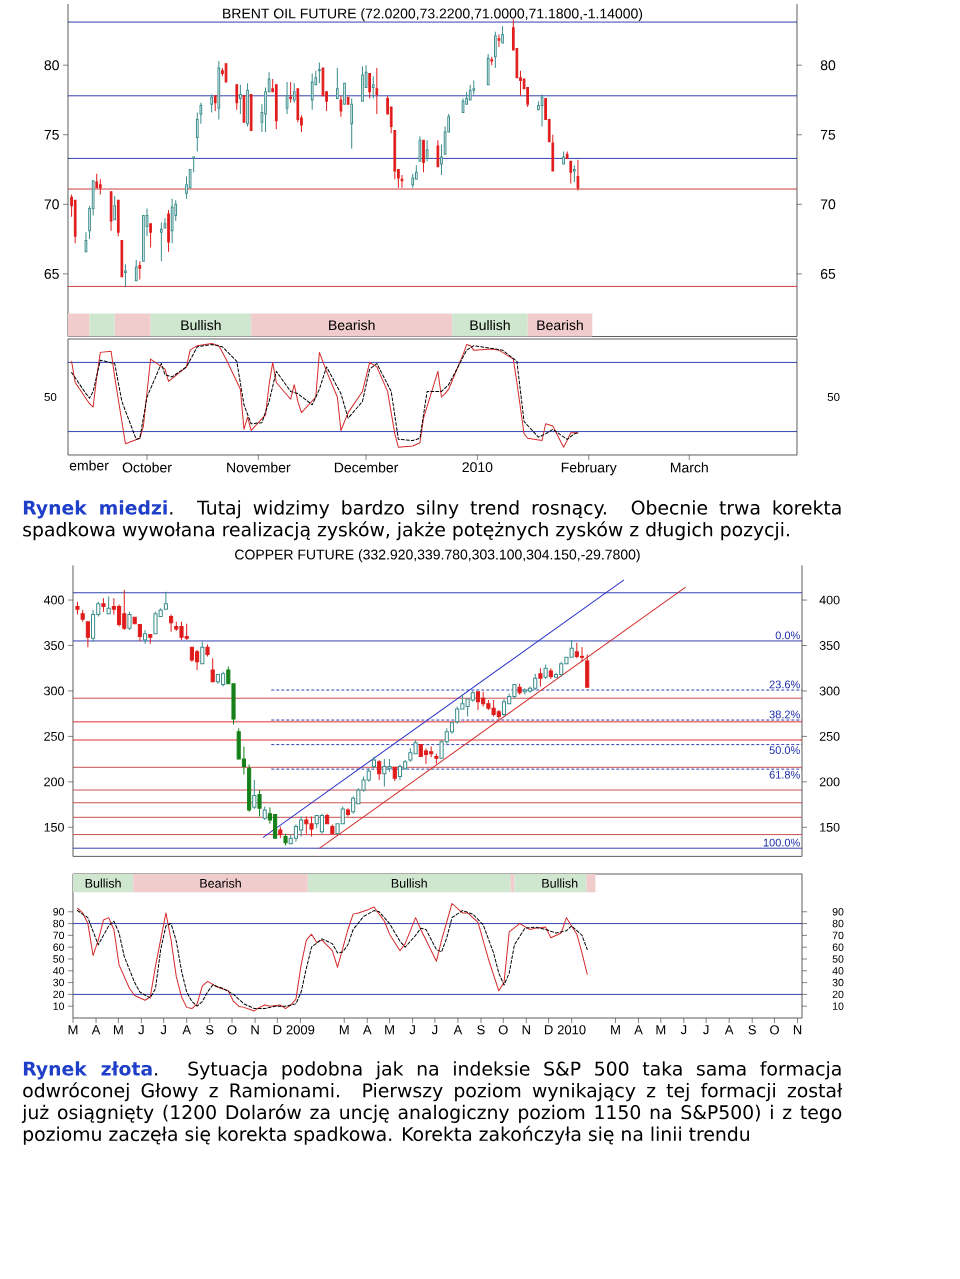 The width and height of the screenshot is (960, 1279). I want to click on text: Rynek miedzi. Tutaj widzimy bardzo silny trend rosnący. Obecnie trwa korekta spadkowa wywołana realizacją zysków, jakże potężnych zysków z długich pozycji., so click(432, 520).